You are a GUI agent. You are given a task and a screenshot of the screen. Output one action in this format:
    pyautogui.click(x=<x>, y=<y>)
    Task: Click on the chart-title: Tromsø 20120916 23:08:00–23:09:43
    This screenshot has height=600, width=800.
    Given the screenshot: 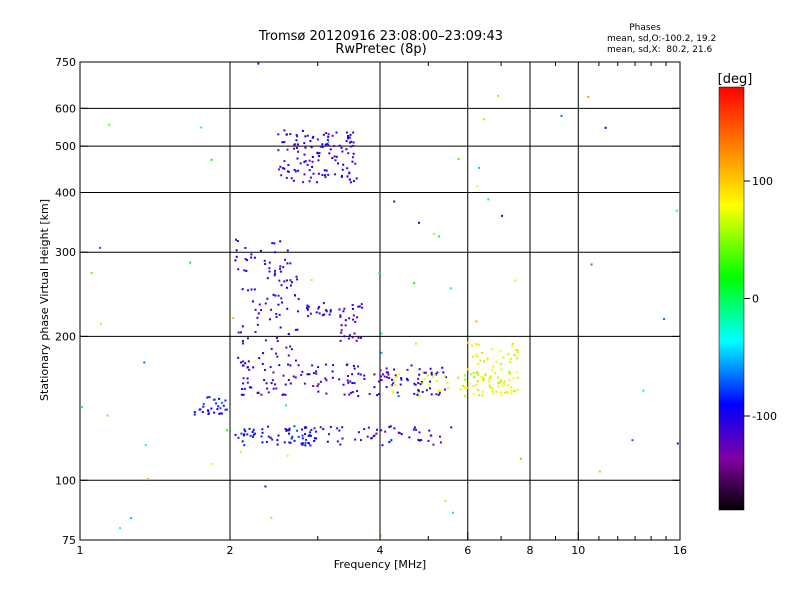 What is the action you would take?
    pyautogui.click(x=380, y=36)
    